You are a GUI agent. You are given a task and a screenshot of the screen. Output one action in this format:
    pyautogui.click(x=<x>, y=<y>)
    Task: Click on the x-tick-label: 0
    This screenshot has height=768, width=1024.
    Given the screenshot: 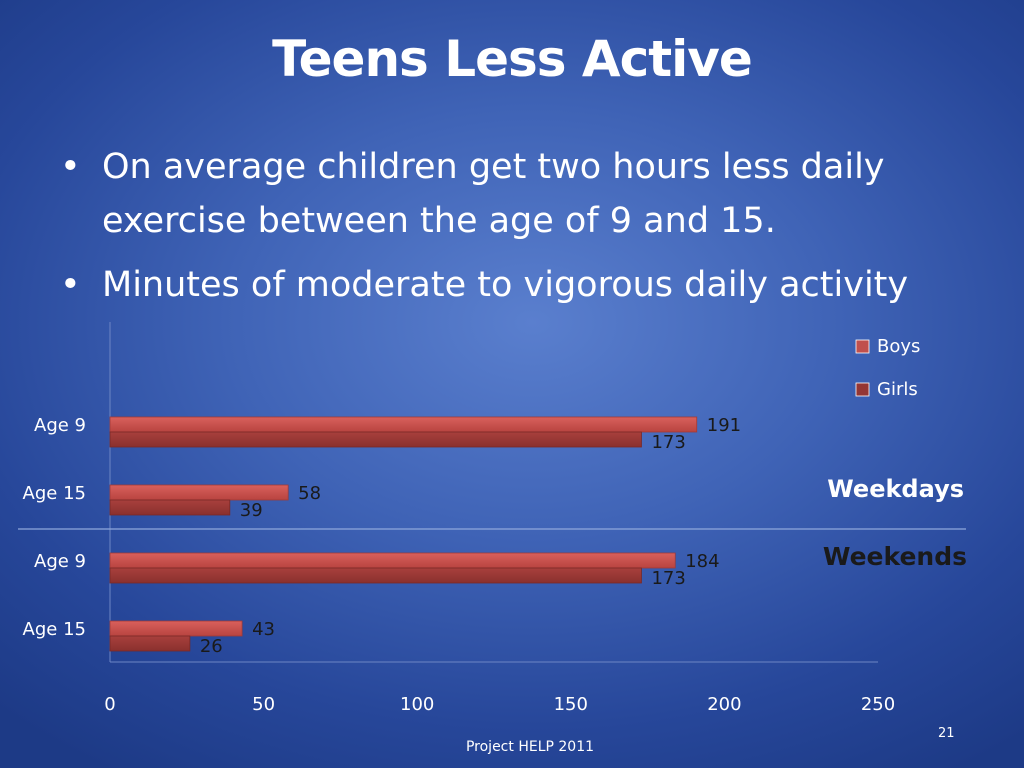 What is the action you would take?
    pyautogui.click(x=109, y=704)
    